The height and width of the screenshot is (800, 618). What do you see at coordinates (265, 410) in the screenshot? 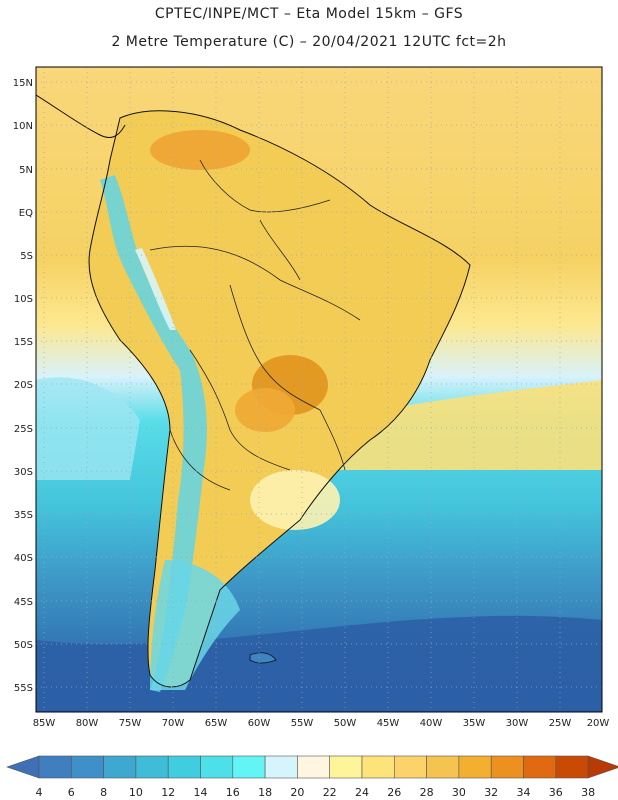
I see `hot-core-south` at bounding box center [265, 410].